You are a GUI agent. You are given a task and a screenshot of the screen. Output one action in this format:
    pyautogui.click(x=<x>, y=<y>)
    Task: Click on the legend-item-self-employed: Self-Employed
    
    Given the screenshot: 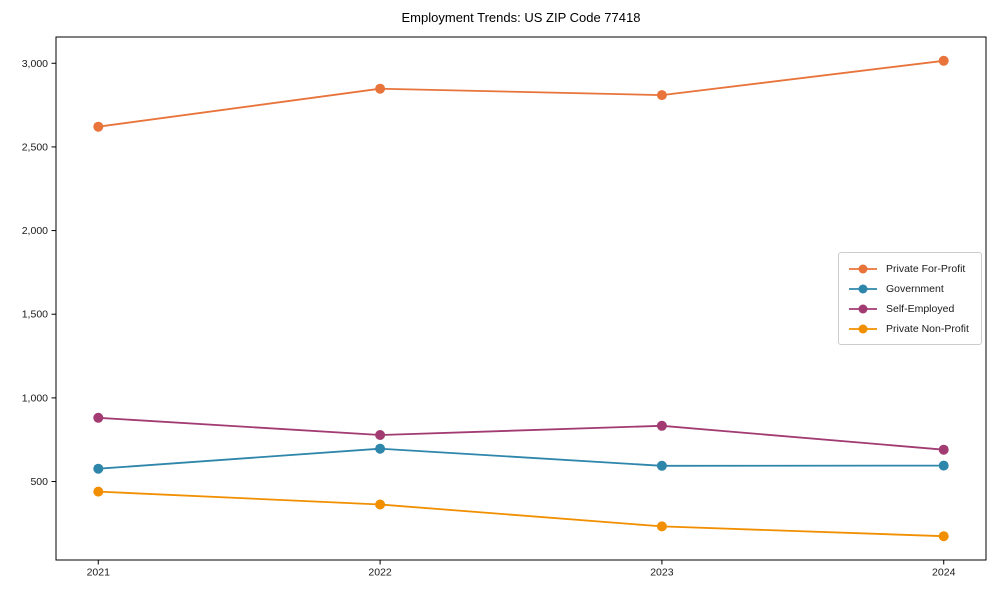 What is the action you would take?
    pyautogui.click(x=909, y=308)
    